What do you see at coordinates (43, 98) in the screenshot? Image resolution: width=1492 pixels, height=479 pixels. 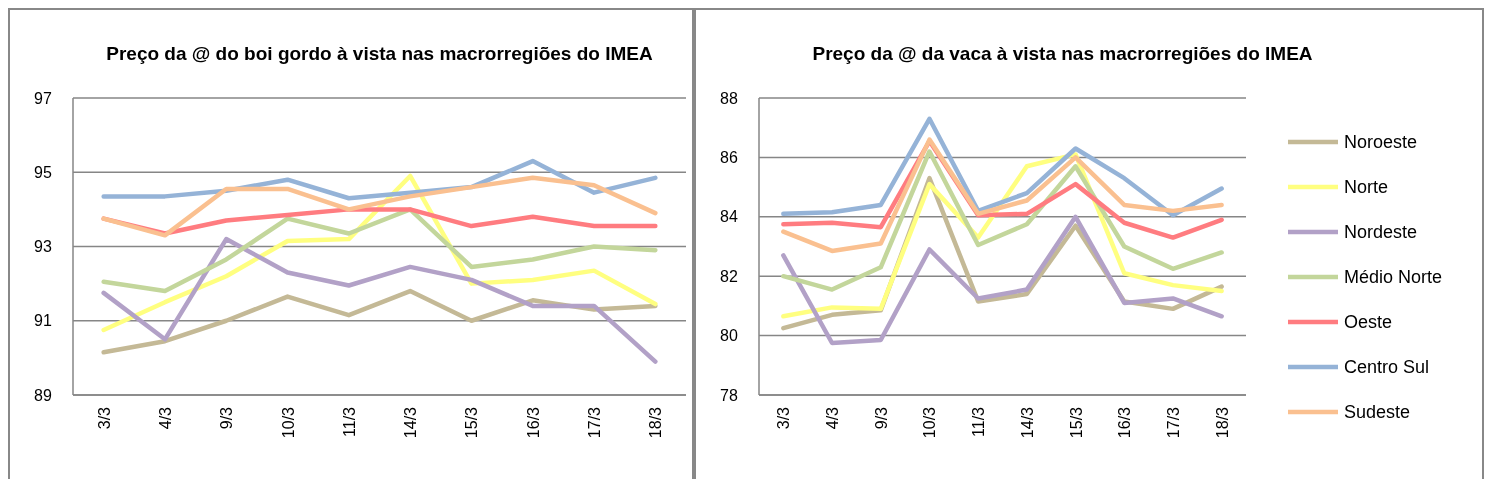 I see `y-tick-label: 97` at bounding box center [43, 98].